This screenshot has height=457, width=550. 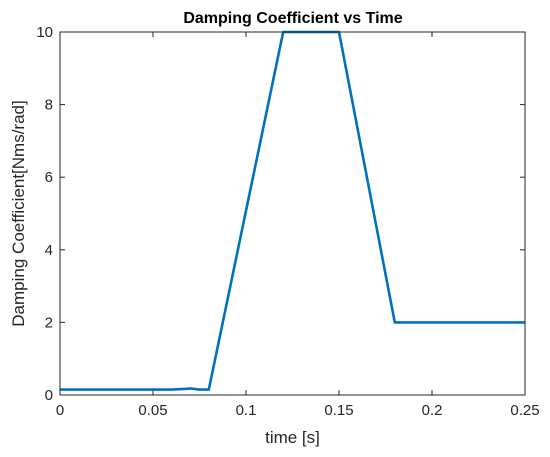 I want to click on y-tick-label: 0, so click(x=49, y=395).